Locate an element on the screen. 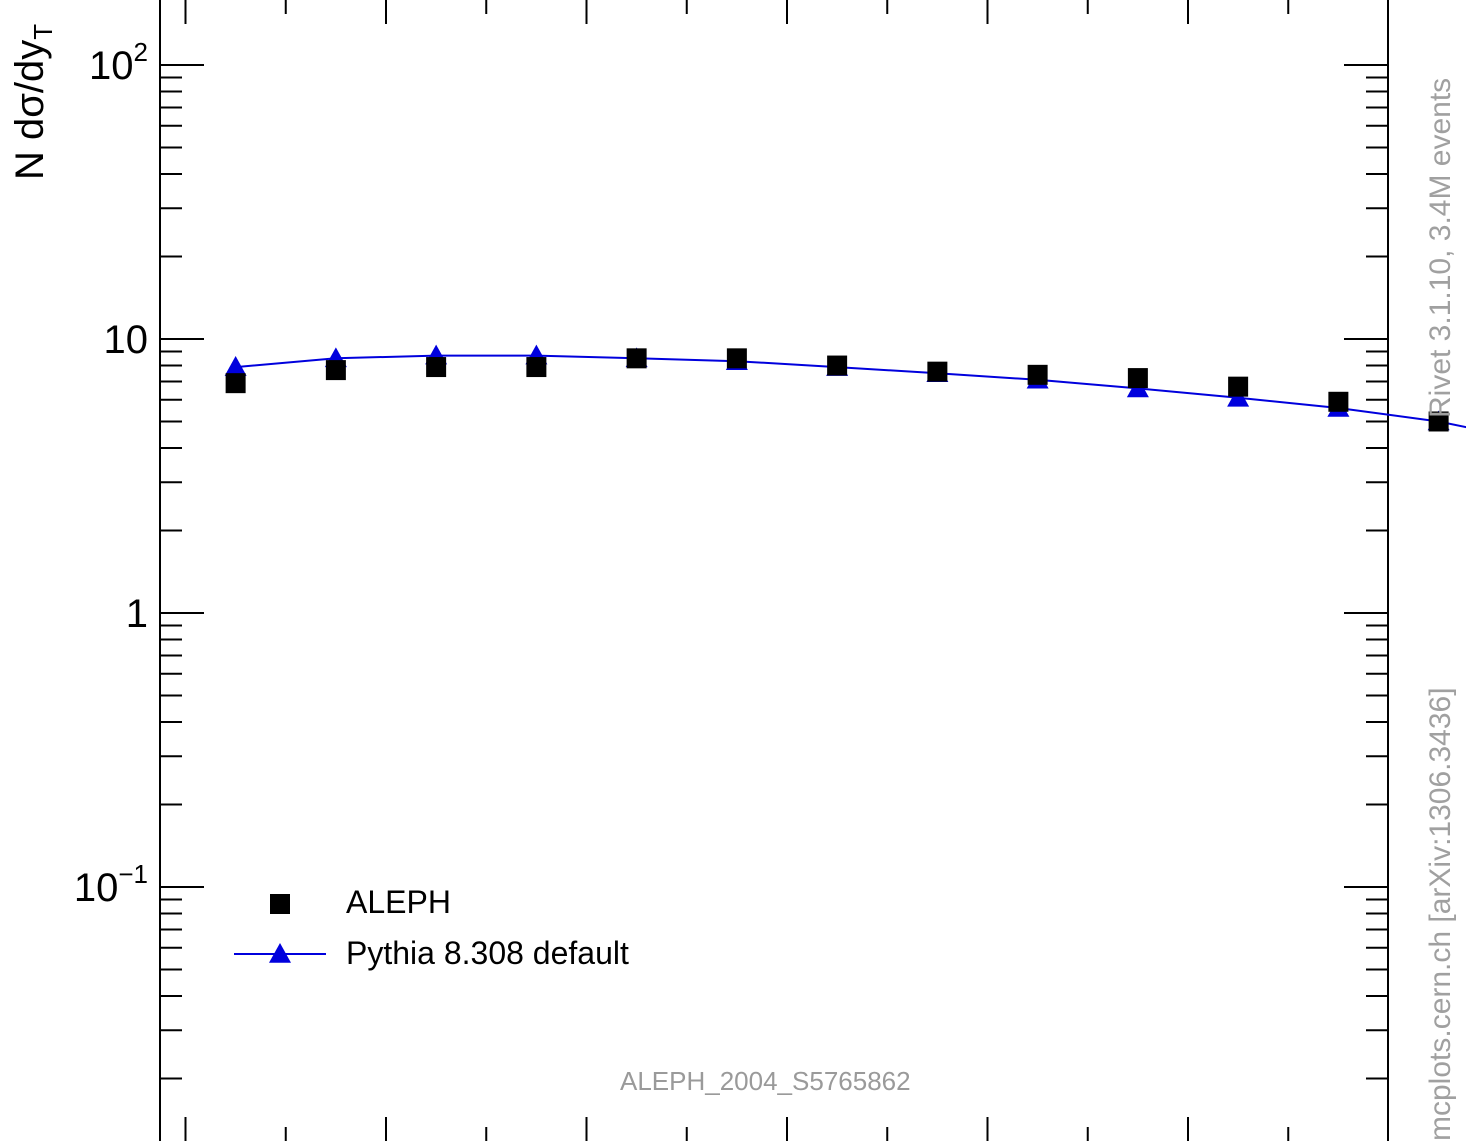  analysis-id: ALEPH_2004_S5765862 is located at coordinates (765, 1081).